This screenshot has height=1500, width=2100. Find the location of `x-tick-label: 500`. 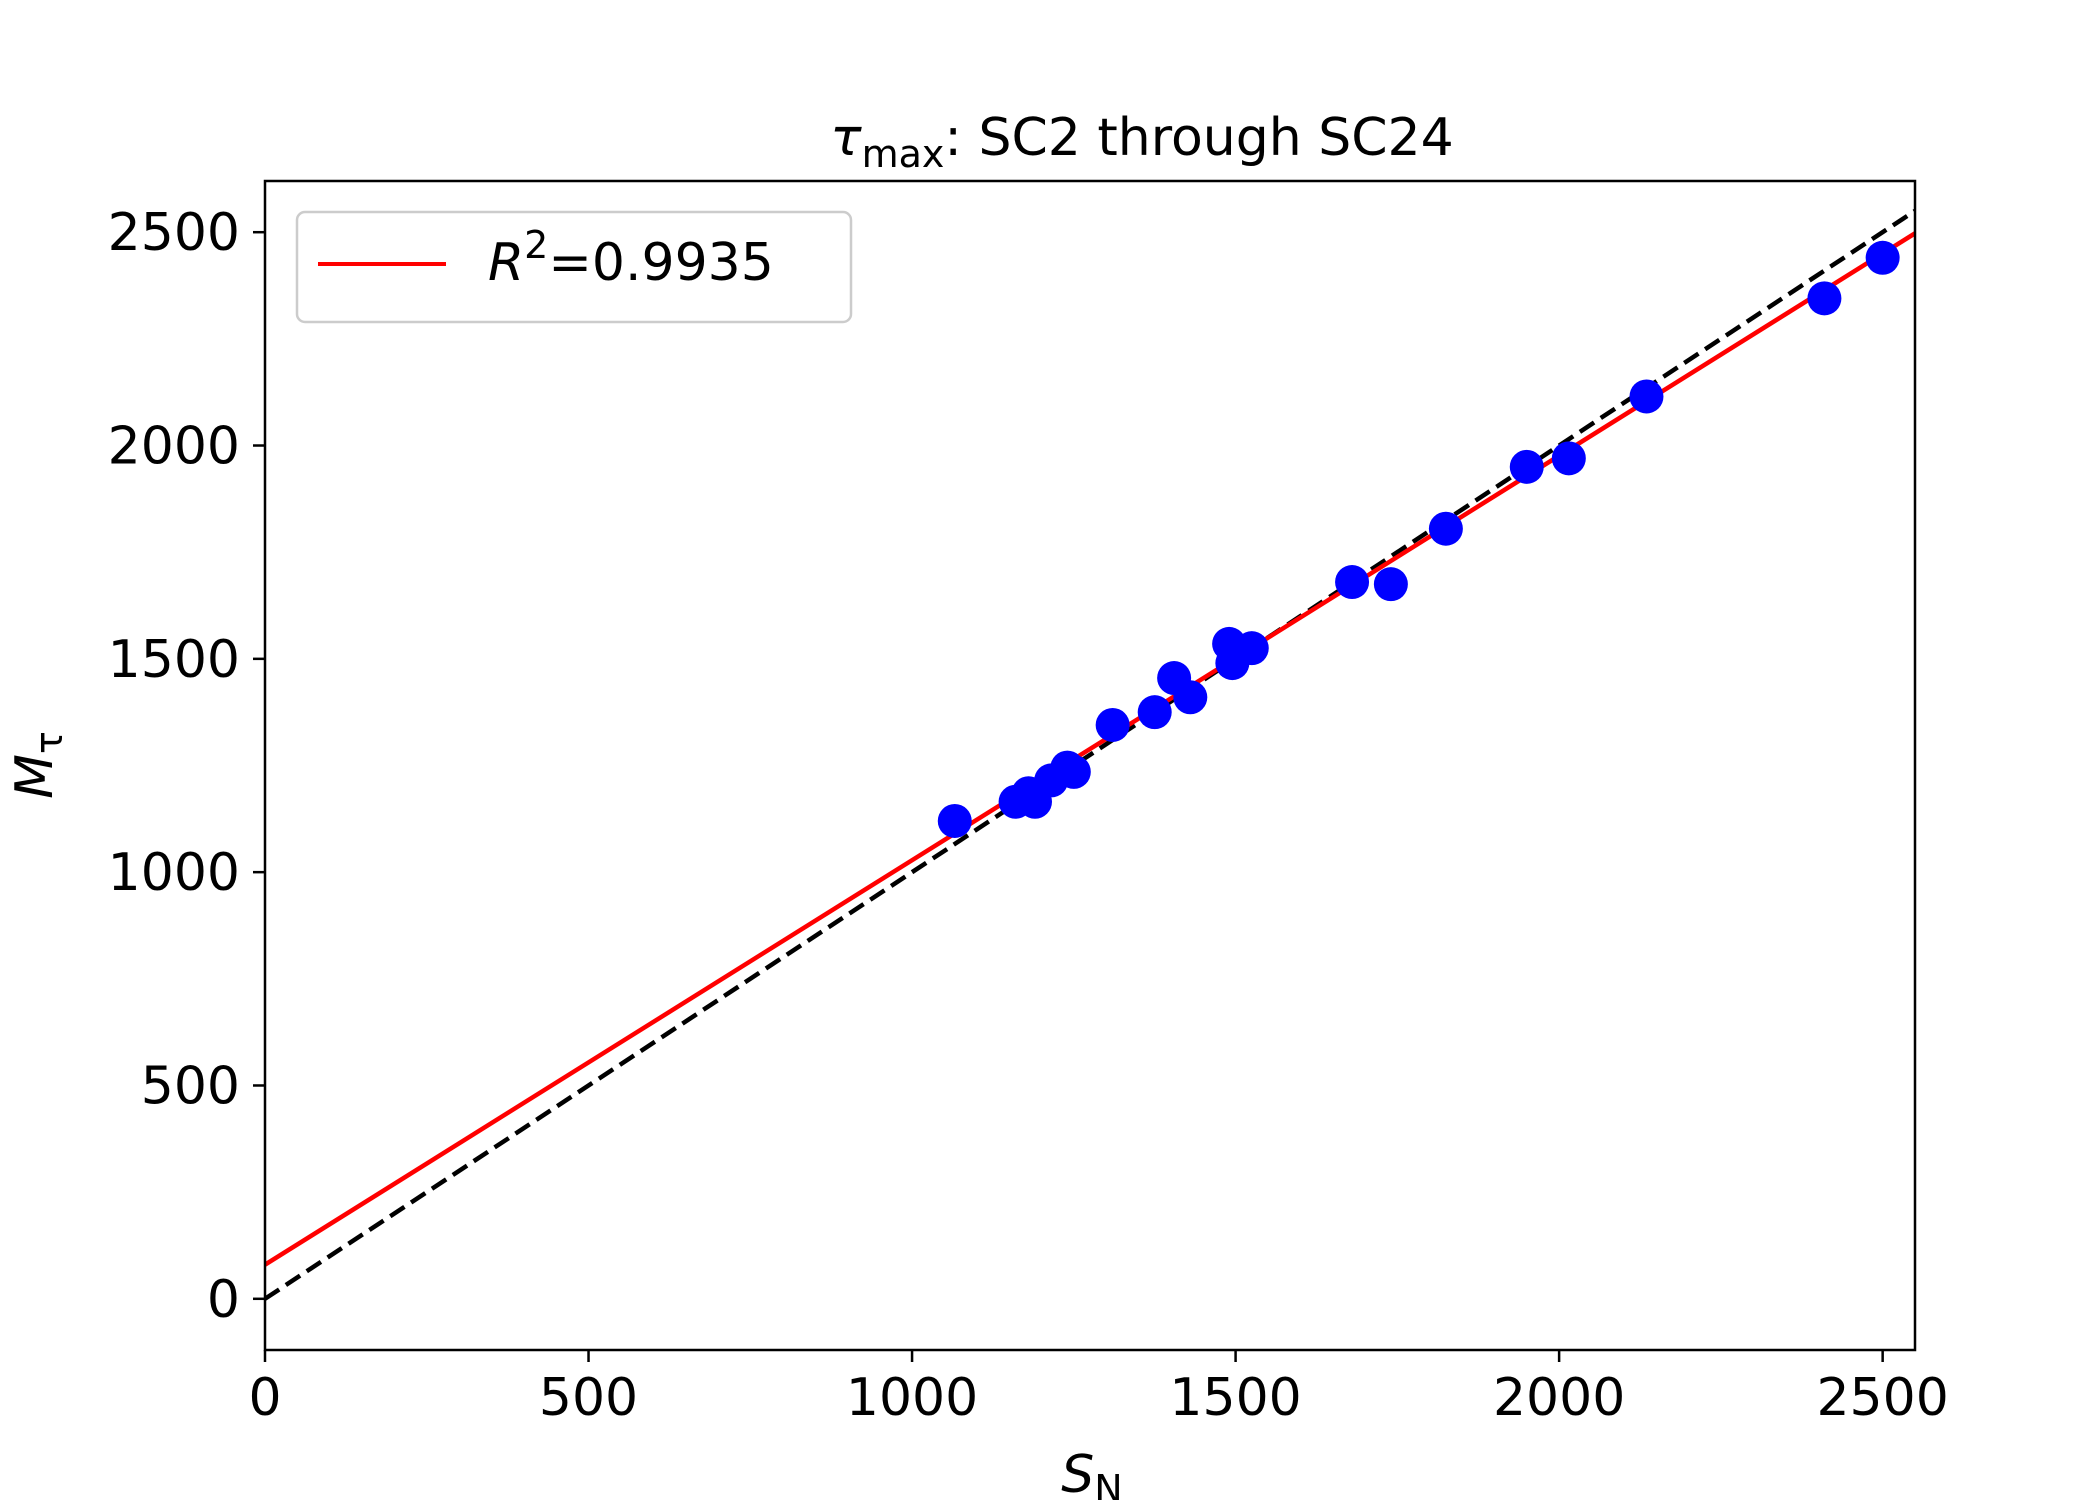

x-tick-label: 500 is located at coordinates (588, 1398).